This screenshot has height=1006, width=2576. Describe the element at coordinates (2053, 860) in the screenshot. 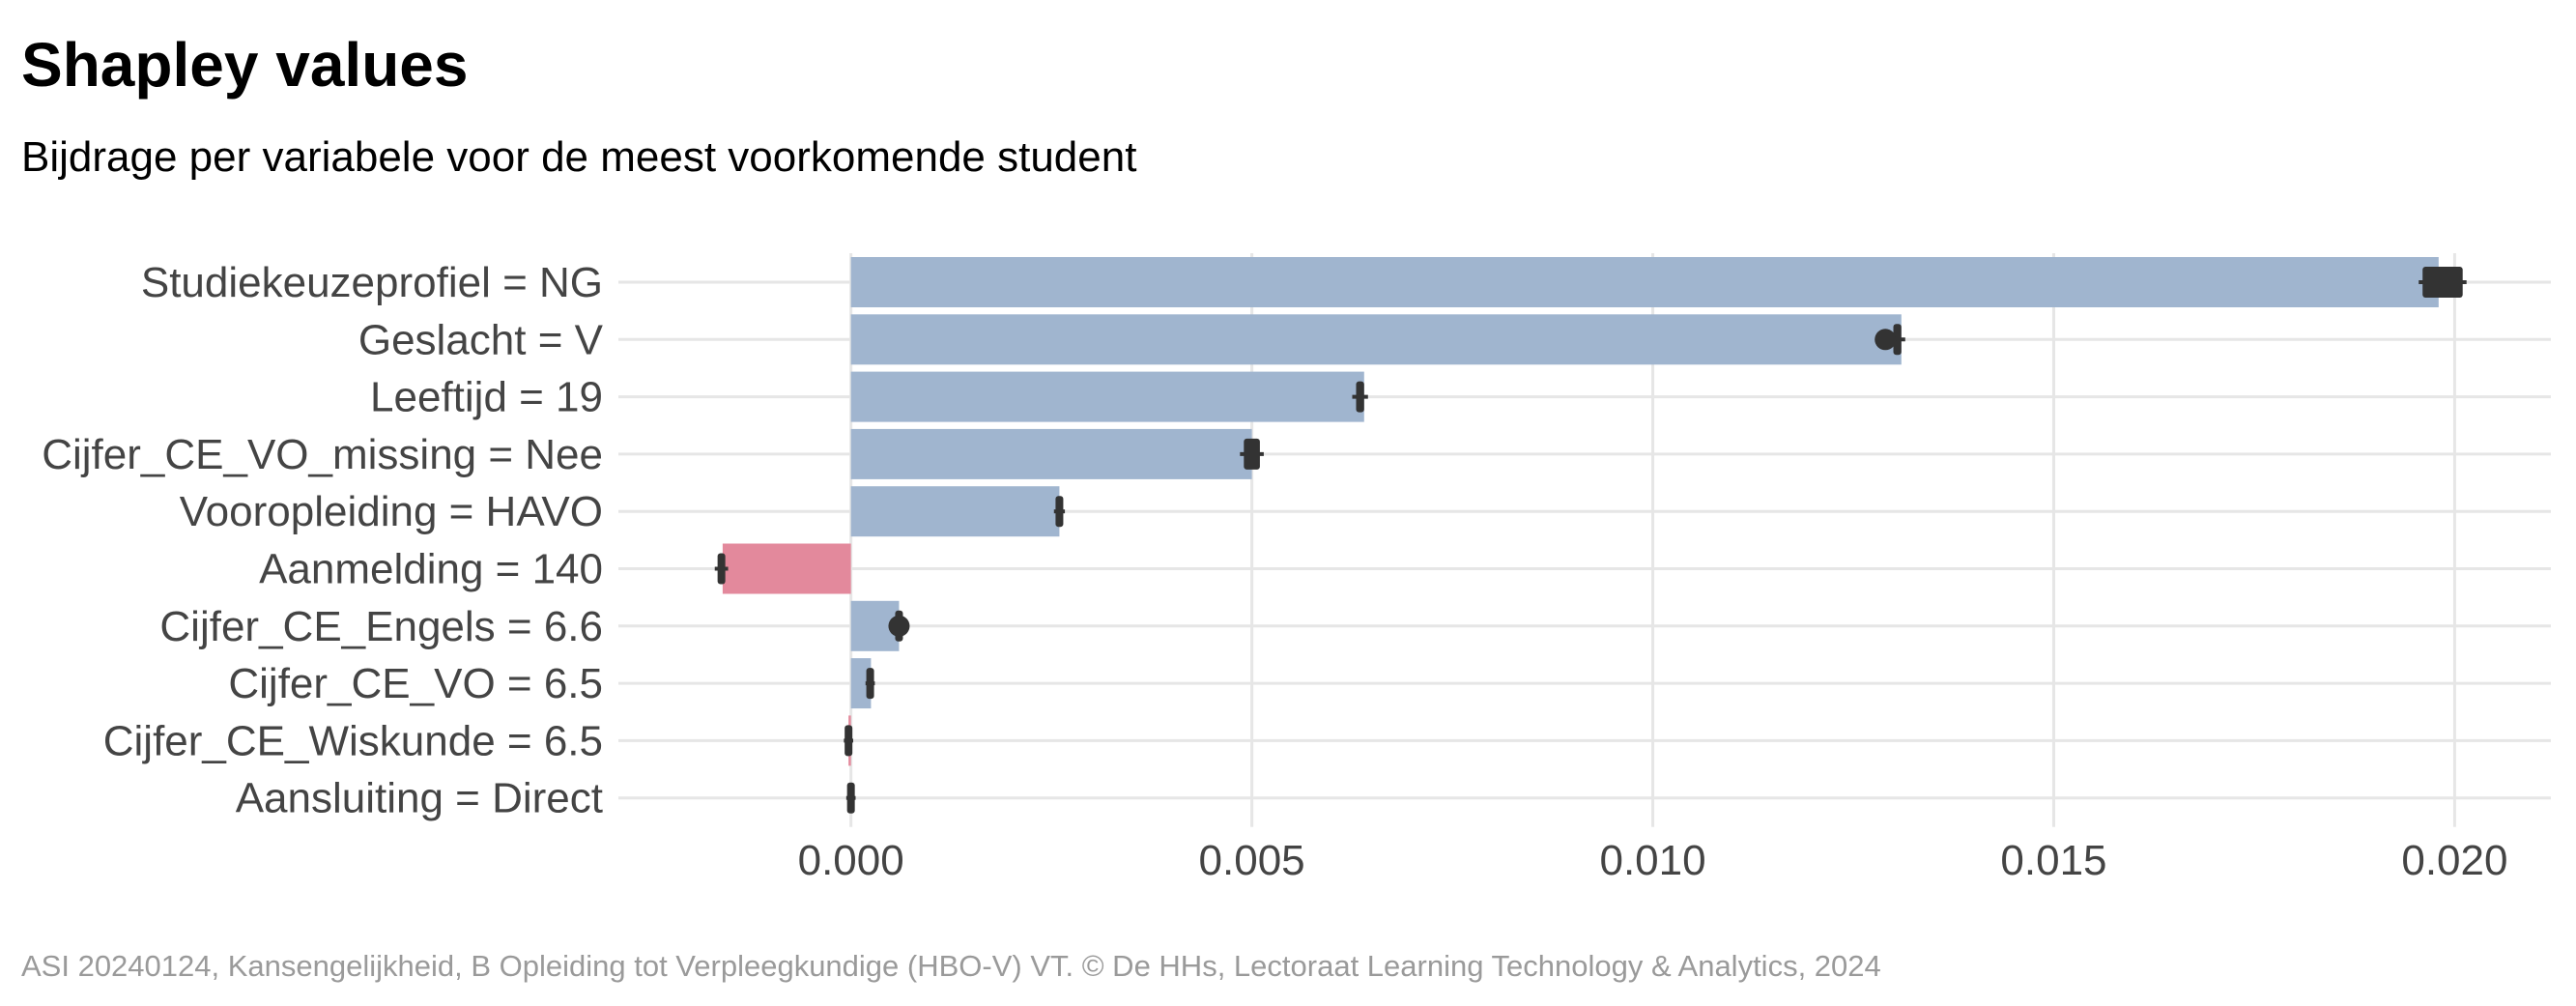

I see `x-tick-label: 0.015` at that location.